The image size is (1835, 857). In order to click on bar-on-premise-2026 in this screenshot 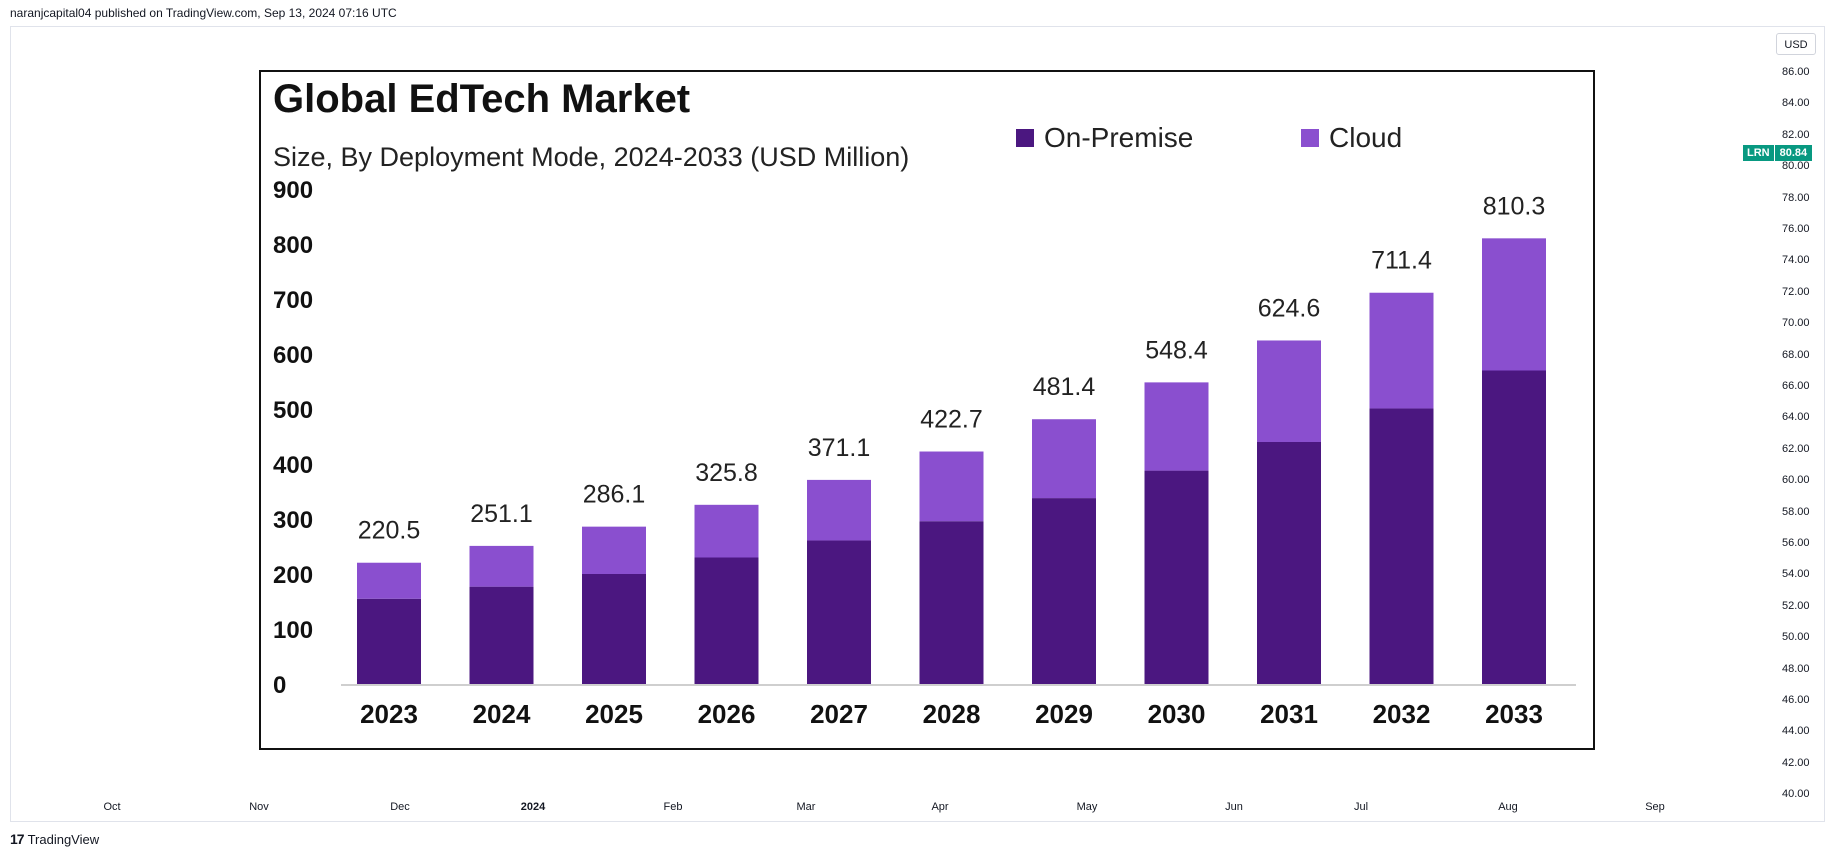, I will do `click(726, 620)`.